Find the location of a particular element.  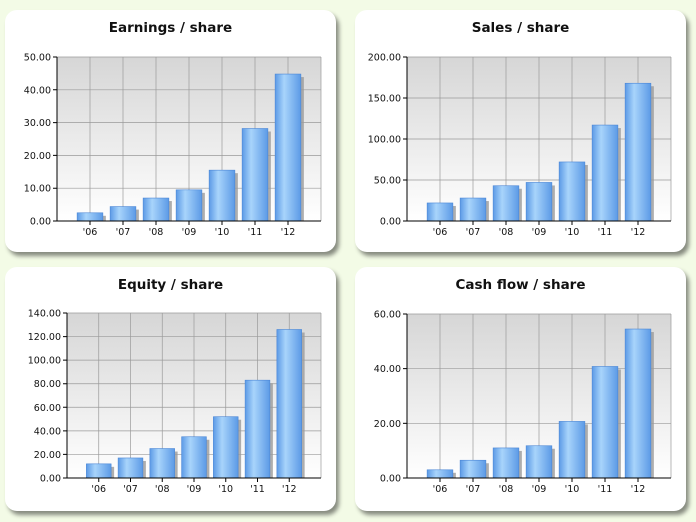

chart-title: Earnings / share is located at coordinates (170, 28).